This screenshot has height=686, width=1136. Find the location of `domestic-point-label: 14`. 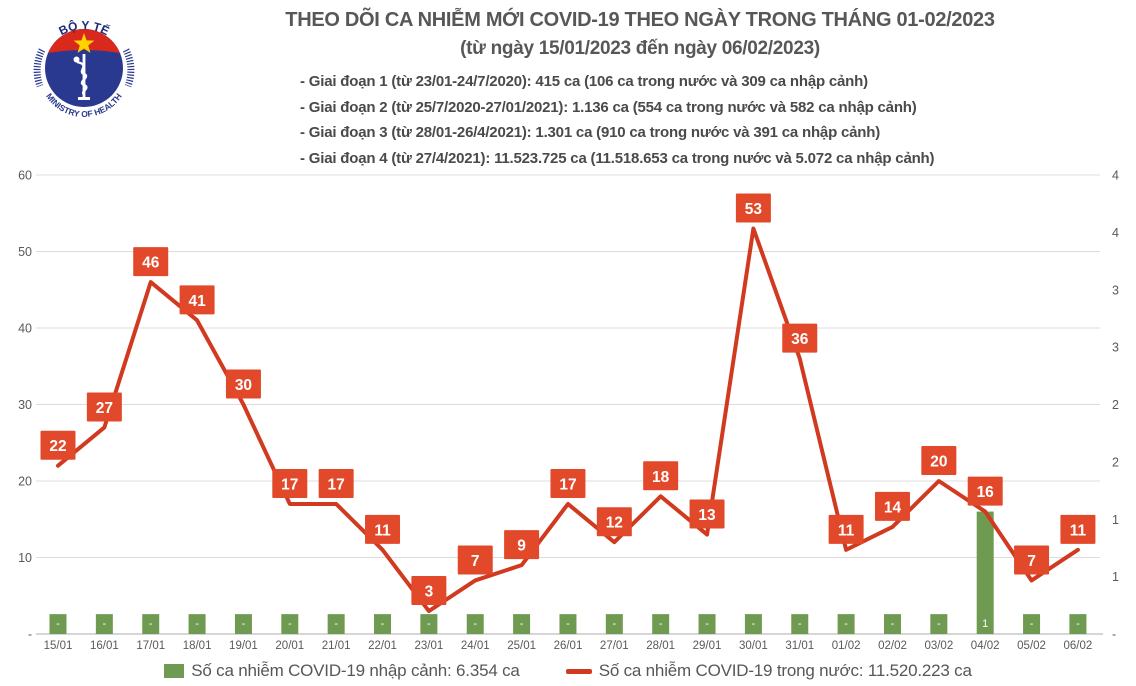

domestic-point-label: 14 is located at coordinates (893, 507).